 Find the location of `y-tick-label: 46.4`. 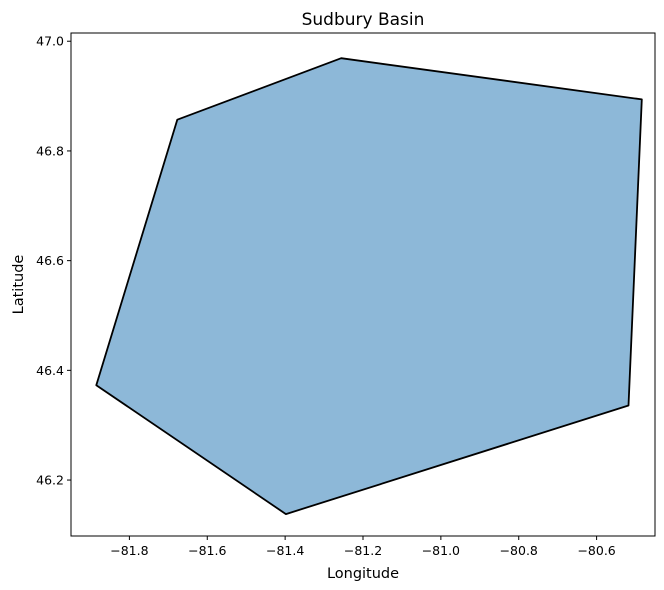

y-tick-label: 46.4 is located at coordinates (50, 370).